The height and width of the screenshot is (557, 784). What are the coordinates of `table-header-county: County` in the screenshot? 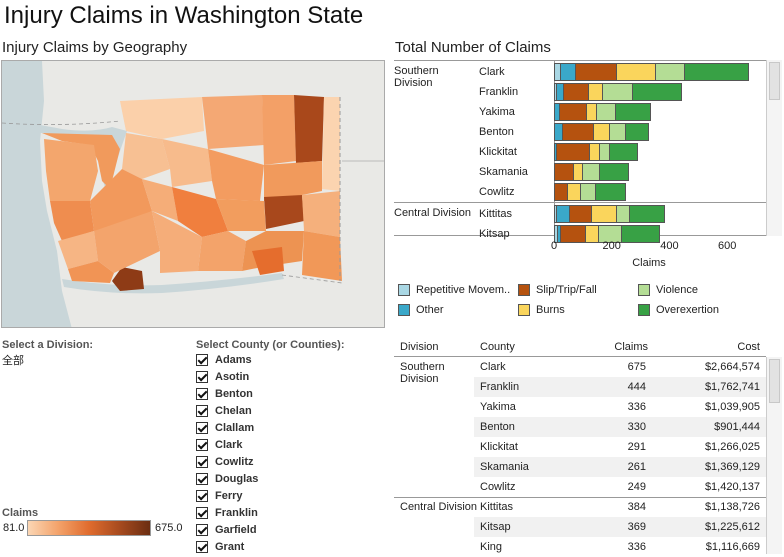 It's located at (497, 347).